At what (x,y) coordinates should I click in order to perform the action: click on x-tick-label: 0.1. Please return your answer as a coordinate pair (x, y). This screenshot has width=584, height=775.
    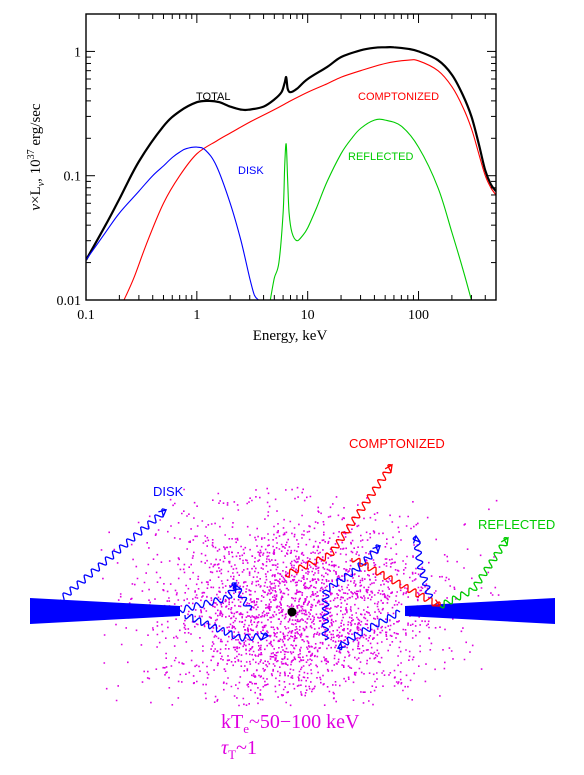
    Looking at the image, I should click on (86, 315).